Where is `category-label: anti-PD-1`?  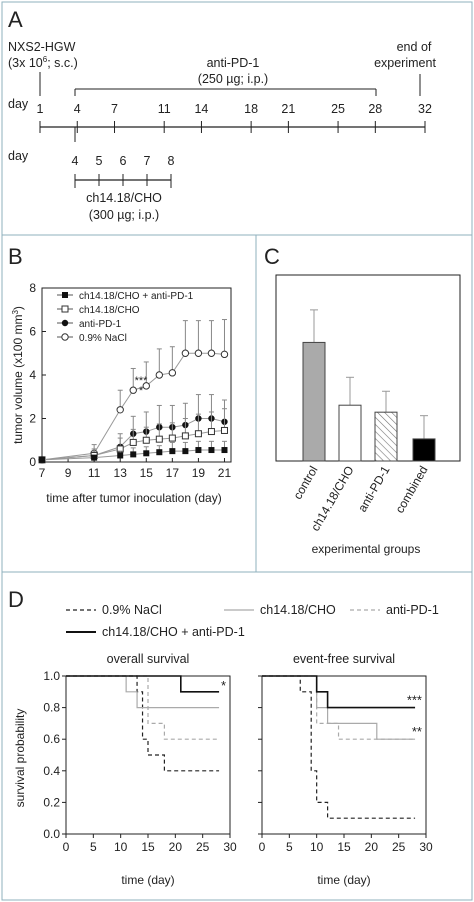 category-label: anti-PD-1 is located at coordinates (374, 488).